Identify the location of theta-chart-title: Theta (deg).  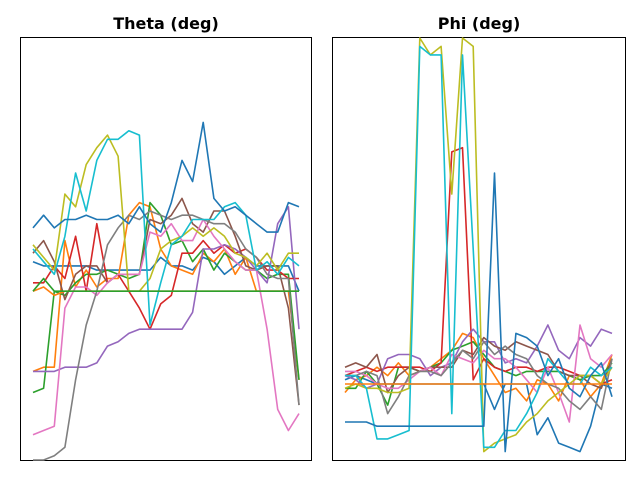
(166, 23).